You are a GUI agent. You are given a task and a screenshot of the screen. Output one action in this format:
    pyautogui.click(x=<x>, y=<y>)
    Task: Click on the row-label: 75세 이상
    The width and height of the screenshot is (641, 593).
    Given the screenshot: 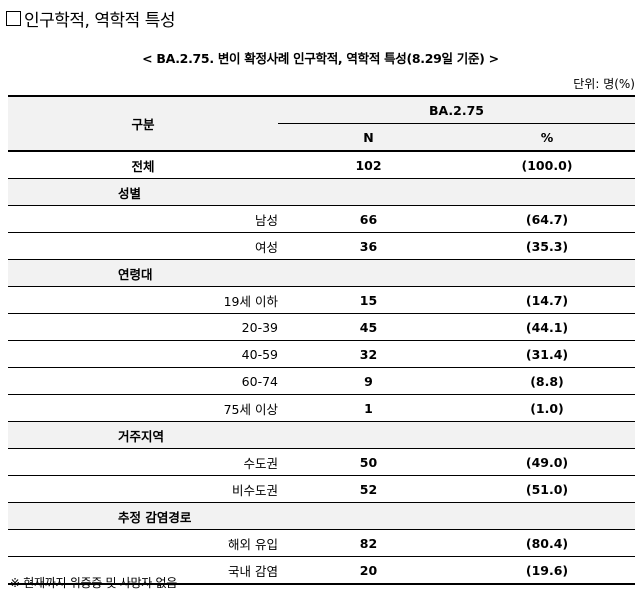 What is the action you would take?
    pyautogui.click(x=143, y=408)
    